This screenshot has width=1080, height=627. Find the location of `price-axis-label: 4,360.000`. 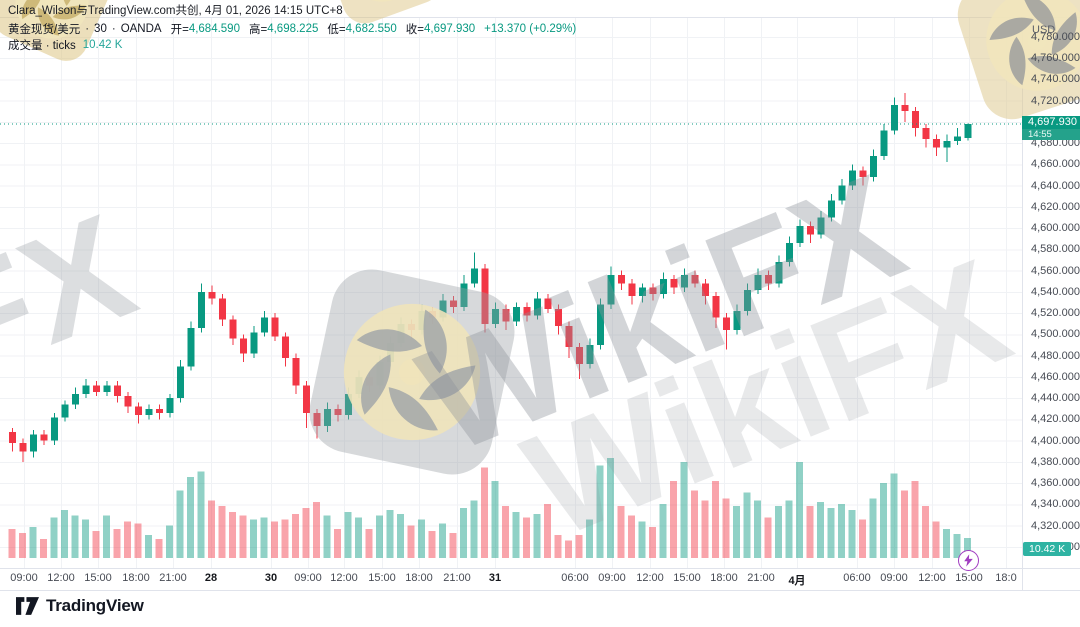

price-axis-label: 4,360.000 is located at coordinates (1055, 483).